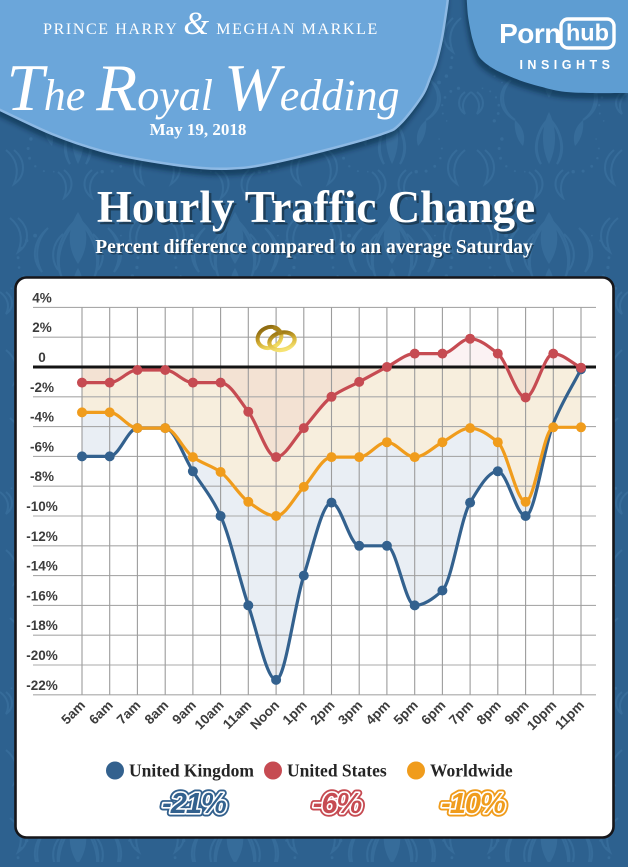 The image size is (628, 867). I want to click on svg-text: -21%, so click(194, 804).